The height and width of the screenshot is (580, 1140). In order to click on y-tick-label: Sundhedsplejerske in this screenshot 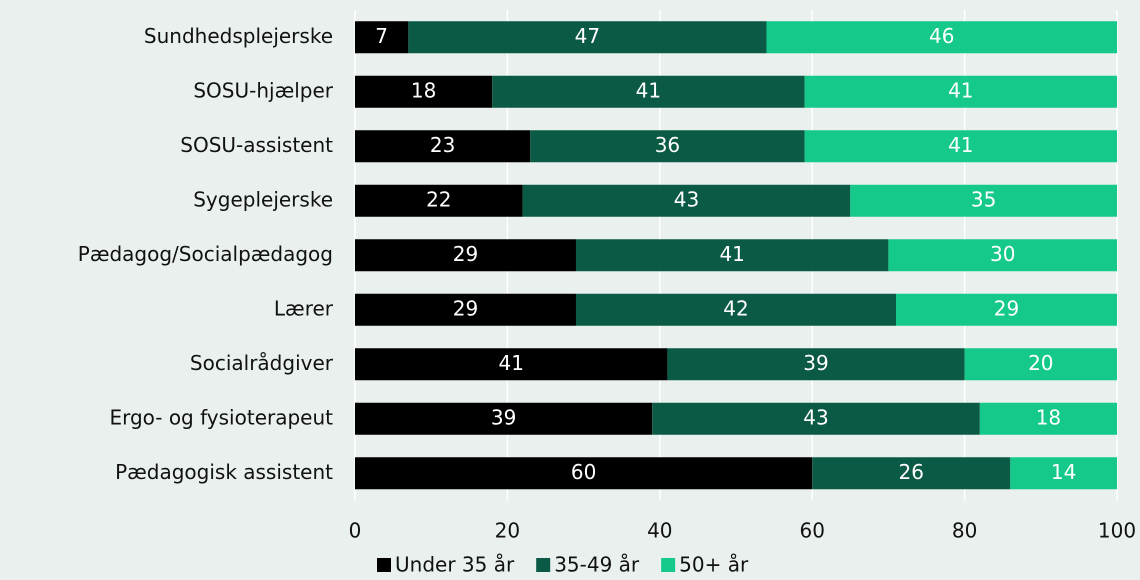, I will do `click(238, 36)`.